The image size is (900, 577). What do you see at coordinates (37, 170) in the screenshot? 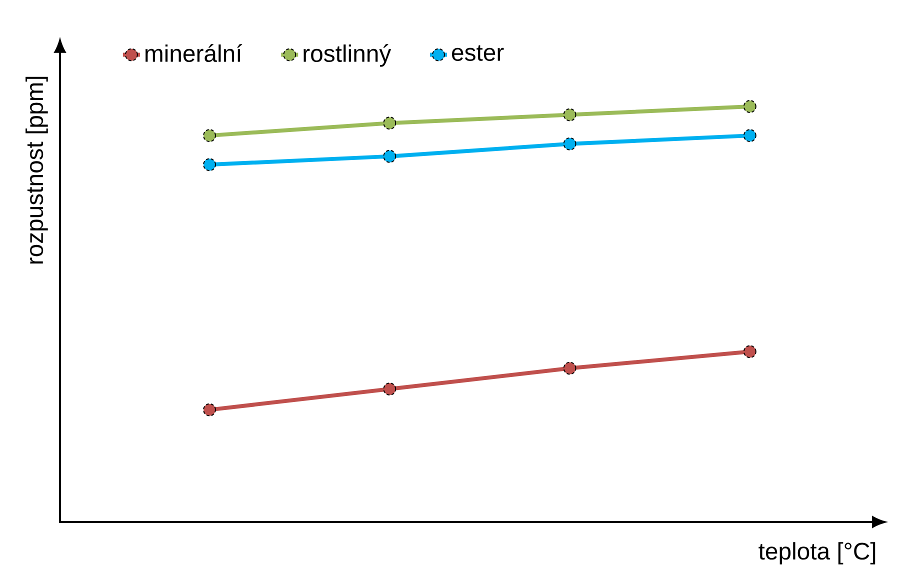
I see `y-axis-title: rozpustnost [ppm]` at bounding box center [37, 170].